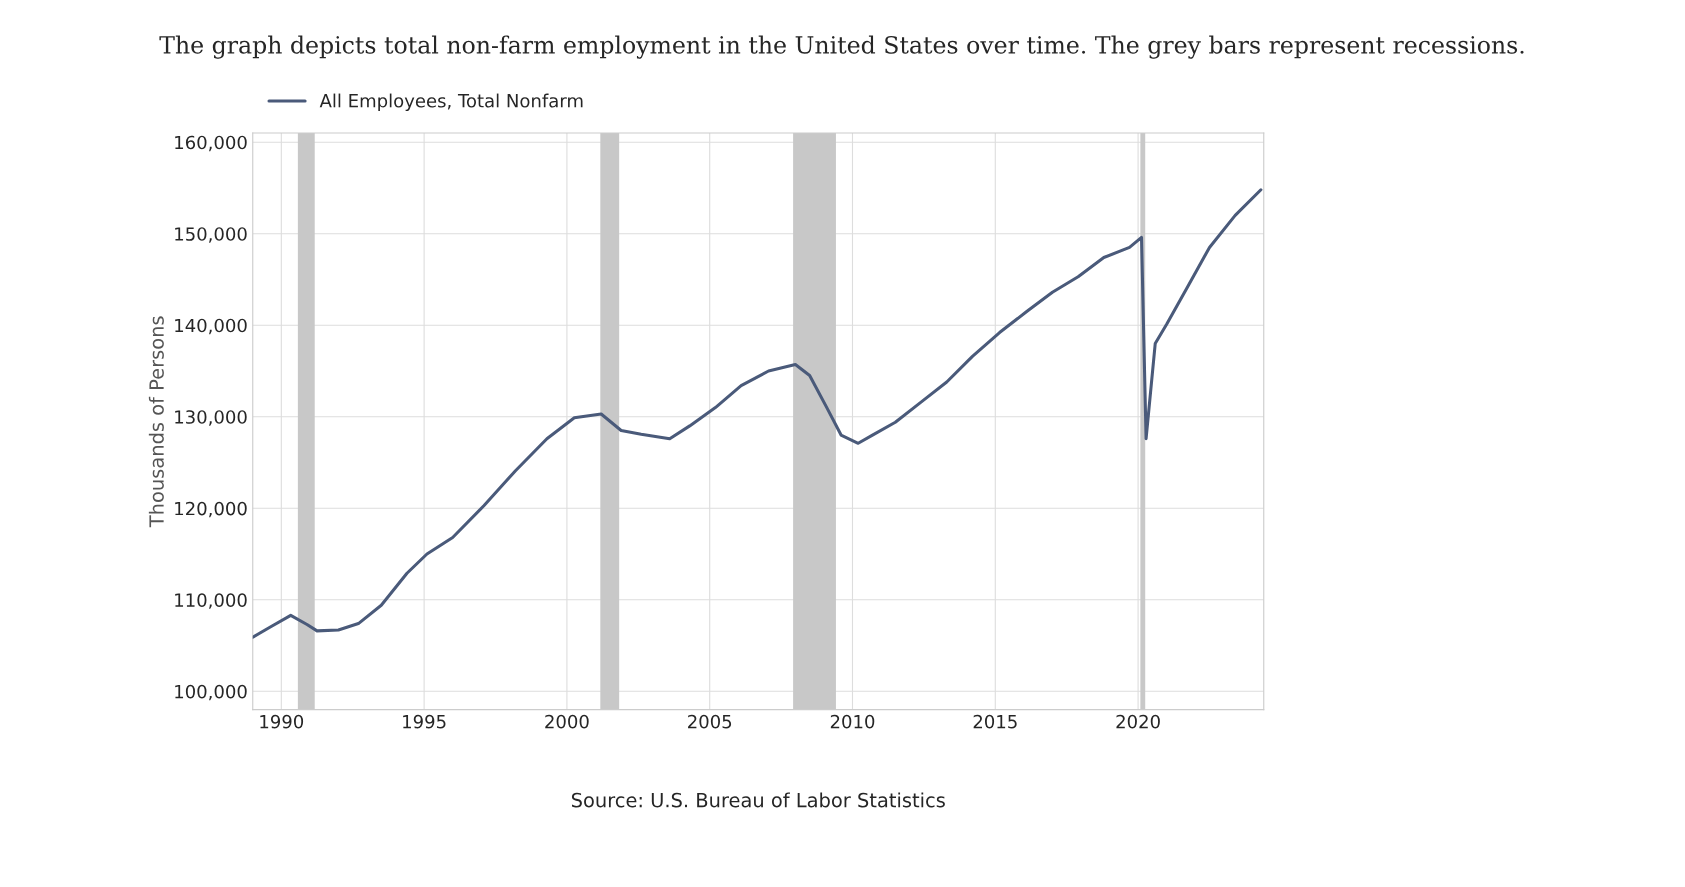 This screenshot has height=887, width=1685. Describe the element at coordinates (211, 418) in the screenshot. I see `y-tick-label: 130,000` at that location.